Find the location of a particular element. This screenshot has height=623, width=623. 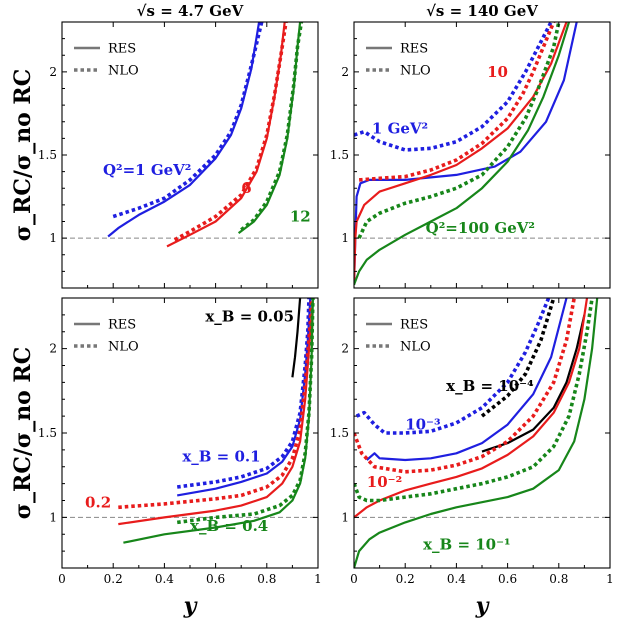

curve-label: Q²=100 GeV² is located at coordinates (480, 228).